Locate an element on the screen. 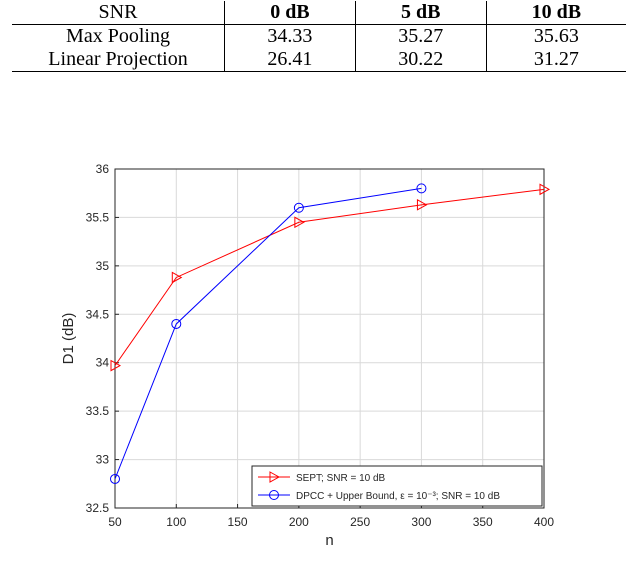 The height and width of the screenshot is (575, 640). y-tick-label: 32.5 is located at coordinates (98, 508).